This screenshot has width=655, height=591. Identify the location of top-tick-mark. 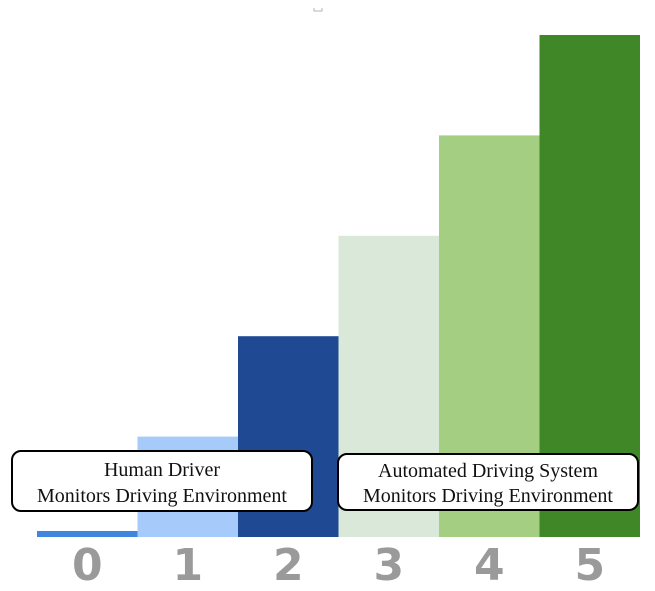
(318, 10).